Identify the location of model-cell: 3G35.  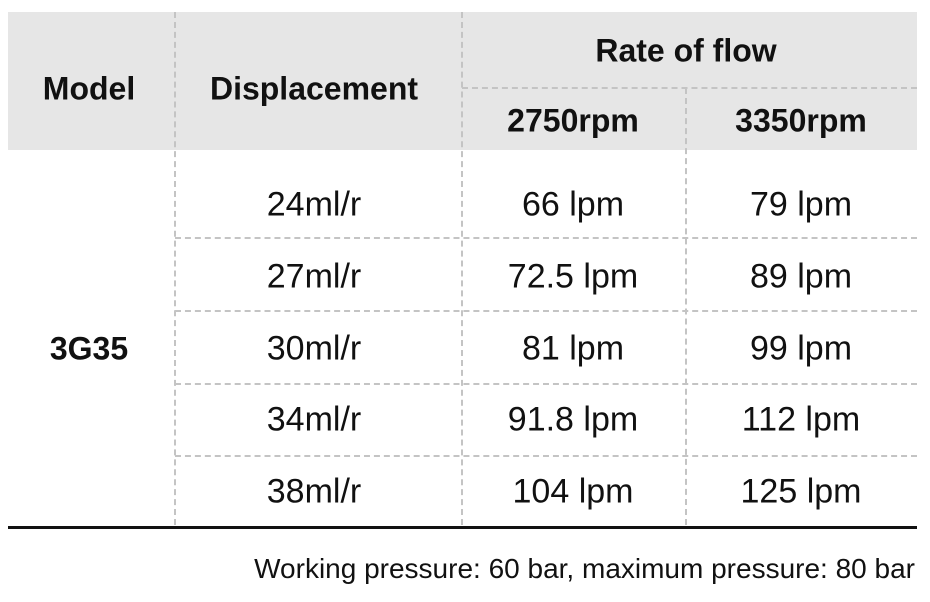
(89, 348).